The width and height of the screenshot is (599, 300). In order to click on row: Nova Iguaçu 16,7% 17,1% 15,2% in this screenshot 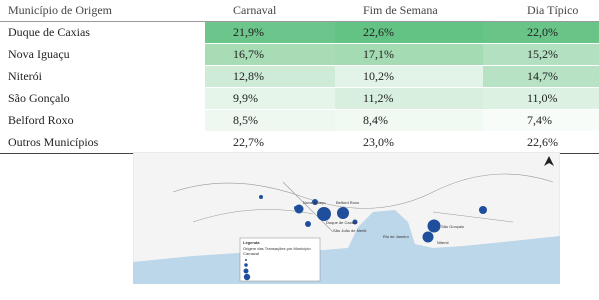, I will do `click(299, 54)`.